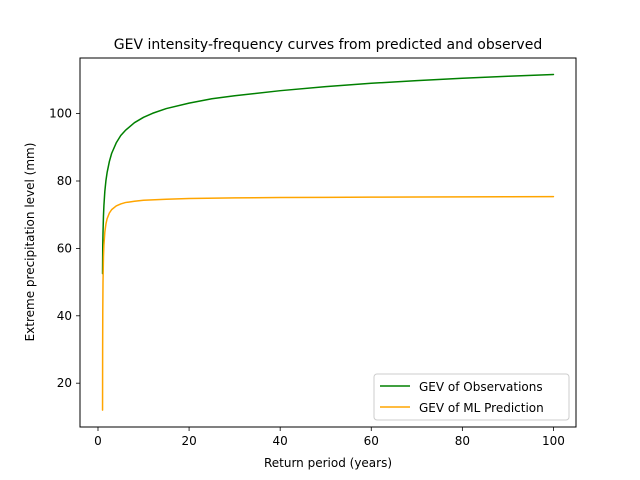 The width and height of the screenshot is (640, 480). What do you see at coordinates (481, 387) in the screenshot?
I see `legend-label-observations: GEV of Observations` at bounding box center [481, 387].